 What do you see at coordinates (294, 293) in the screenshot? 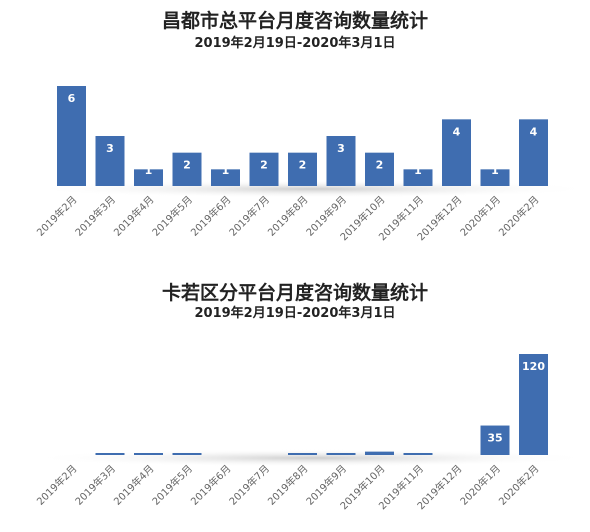
I see `chart-title: 卡若区分平台月度咨询数量统计` at bounding box center [294, 293].